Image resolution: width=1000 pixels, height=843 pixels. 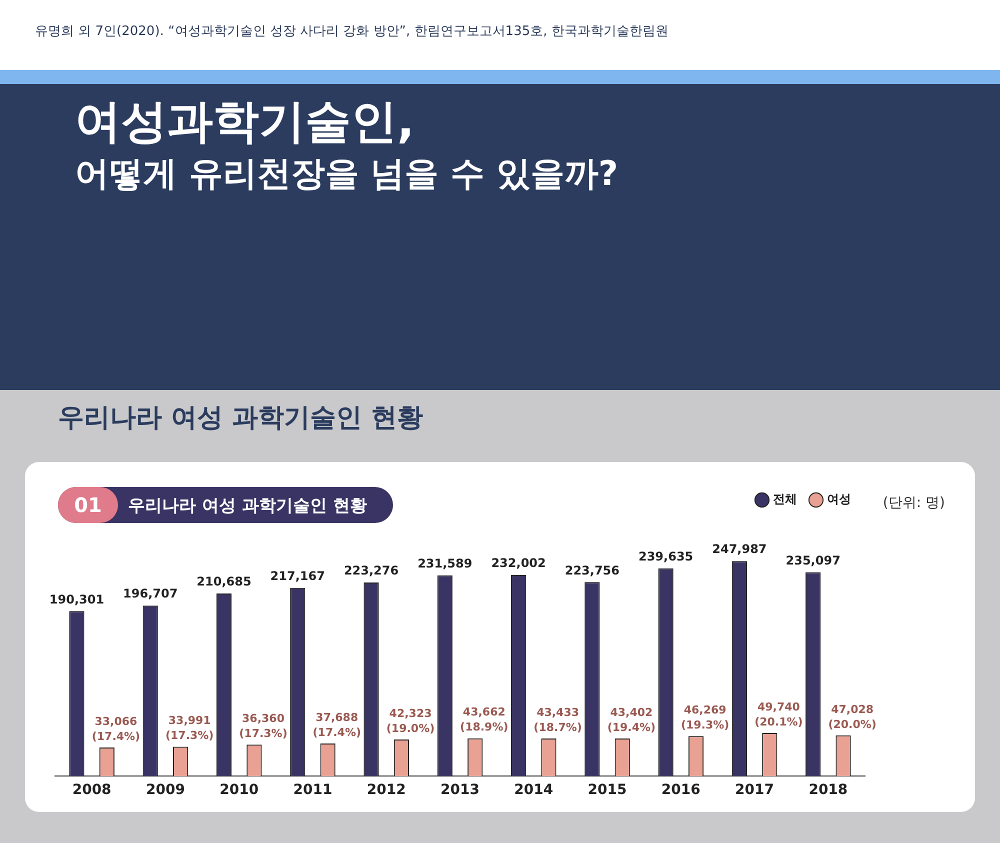 I want to click on data-label: 43,433 (18.7%), so click(x=558, y=720).